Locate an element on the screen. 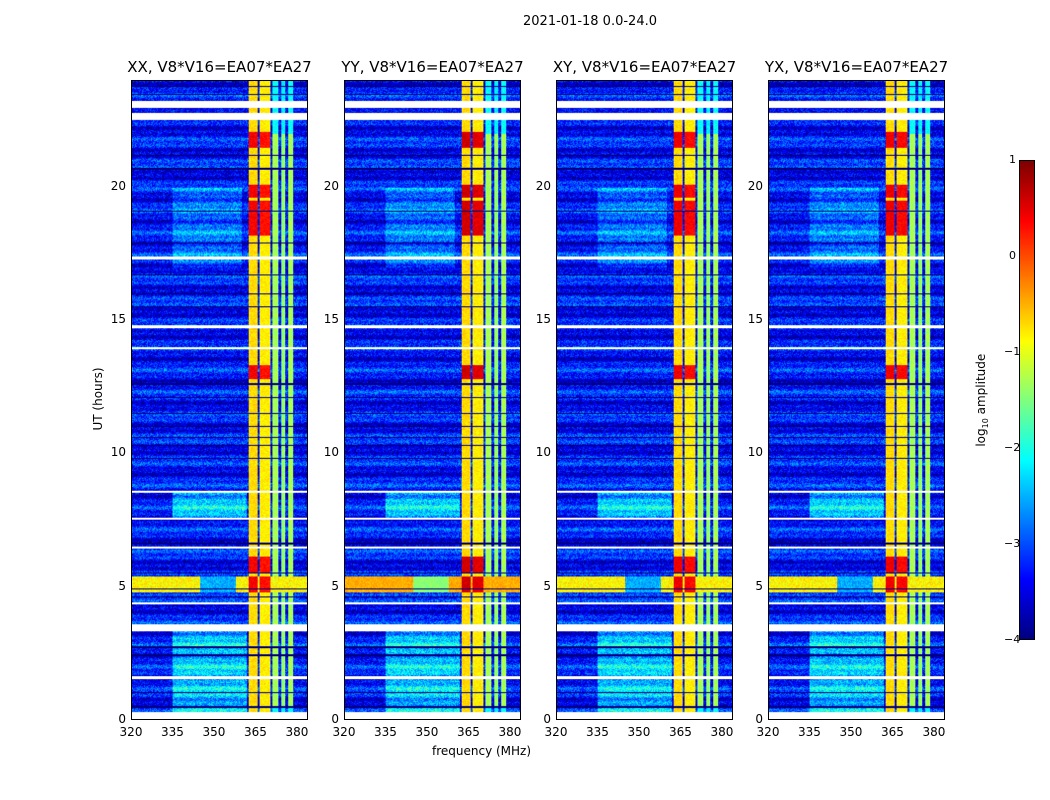 This screenshot has height=800, width=1050. colorbar-tick-label: −4 is located at coordinates (1012, 639).